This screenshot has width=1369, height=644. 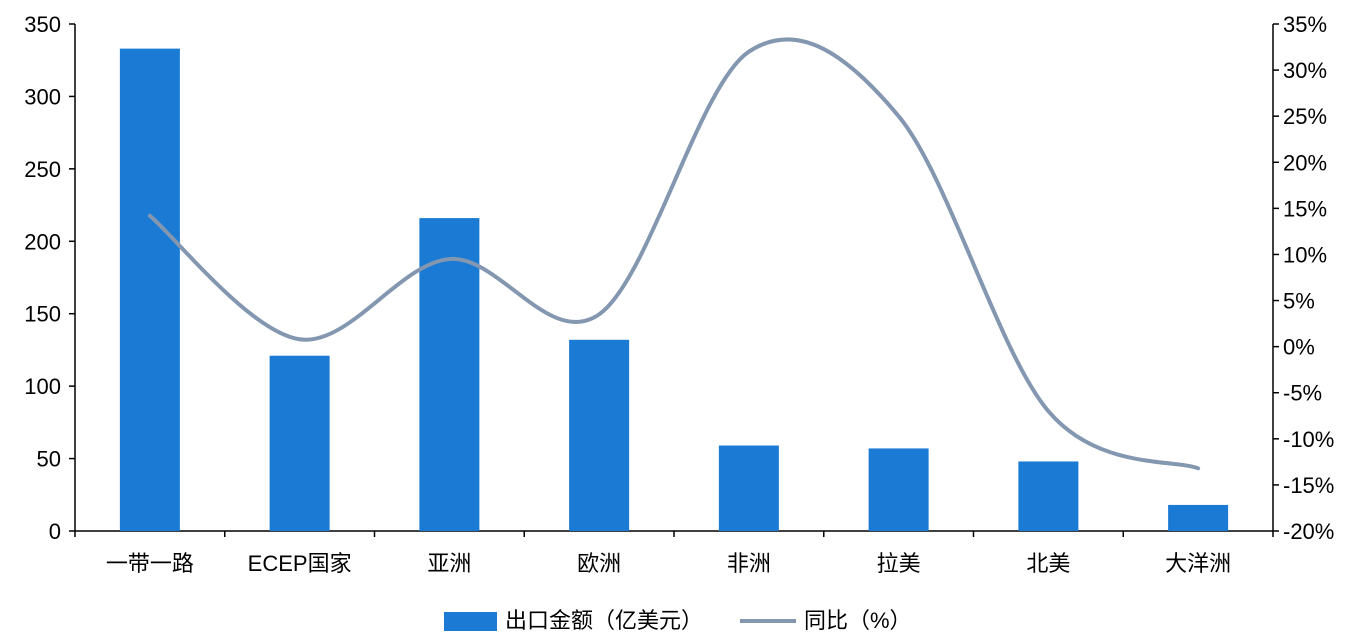 I want to click on x-tick-label: 北美, so click(x=1048, y=563).